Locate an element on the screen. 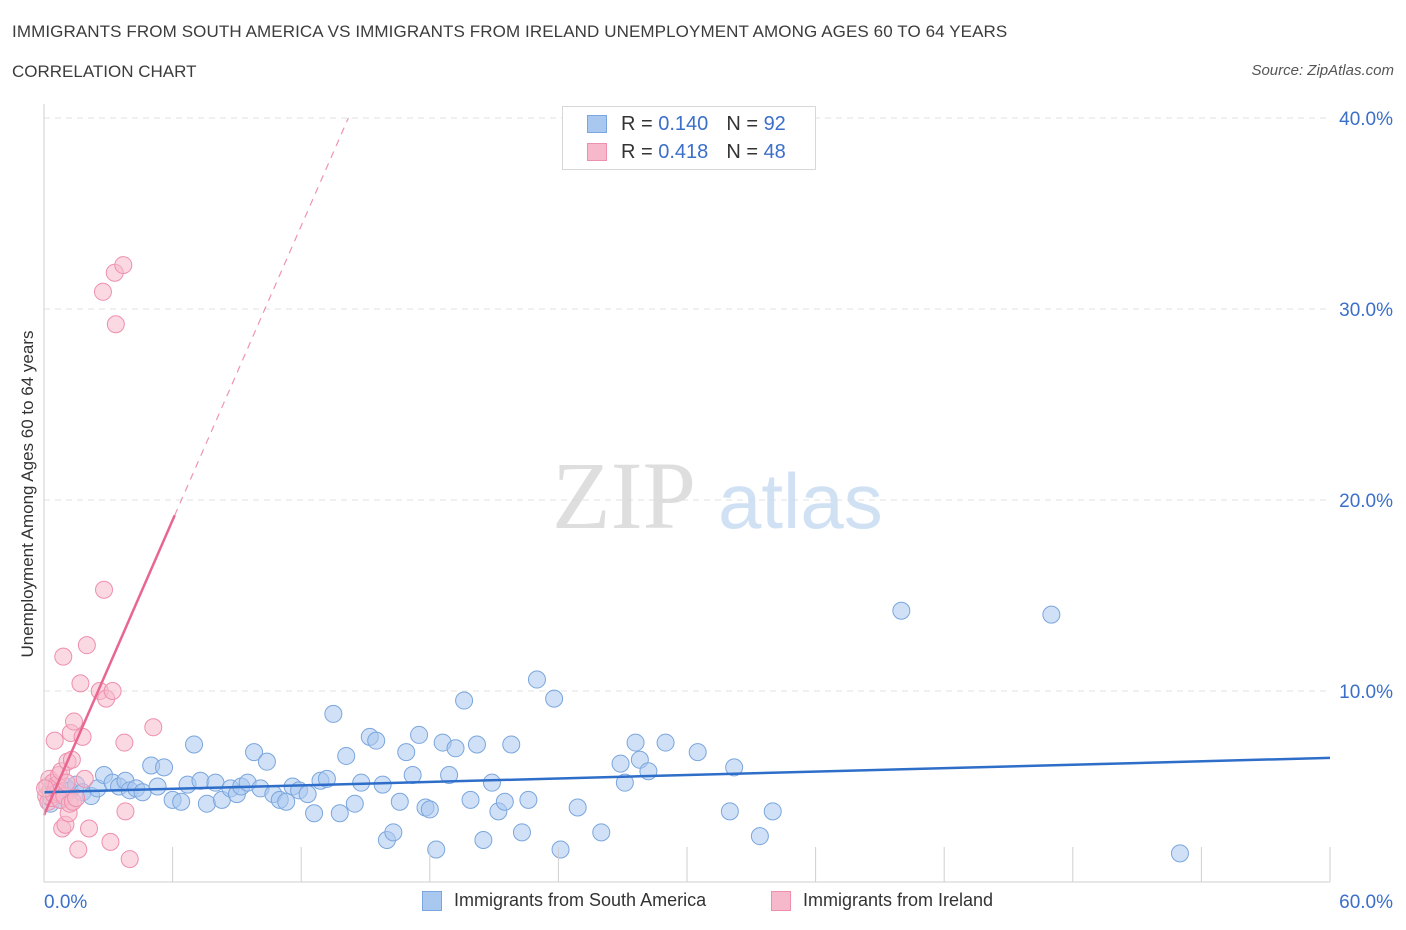 The height and width of the screenshot is (930, 1406). y-tick-label: 40.0% is located at coordinates (1366, 119).